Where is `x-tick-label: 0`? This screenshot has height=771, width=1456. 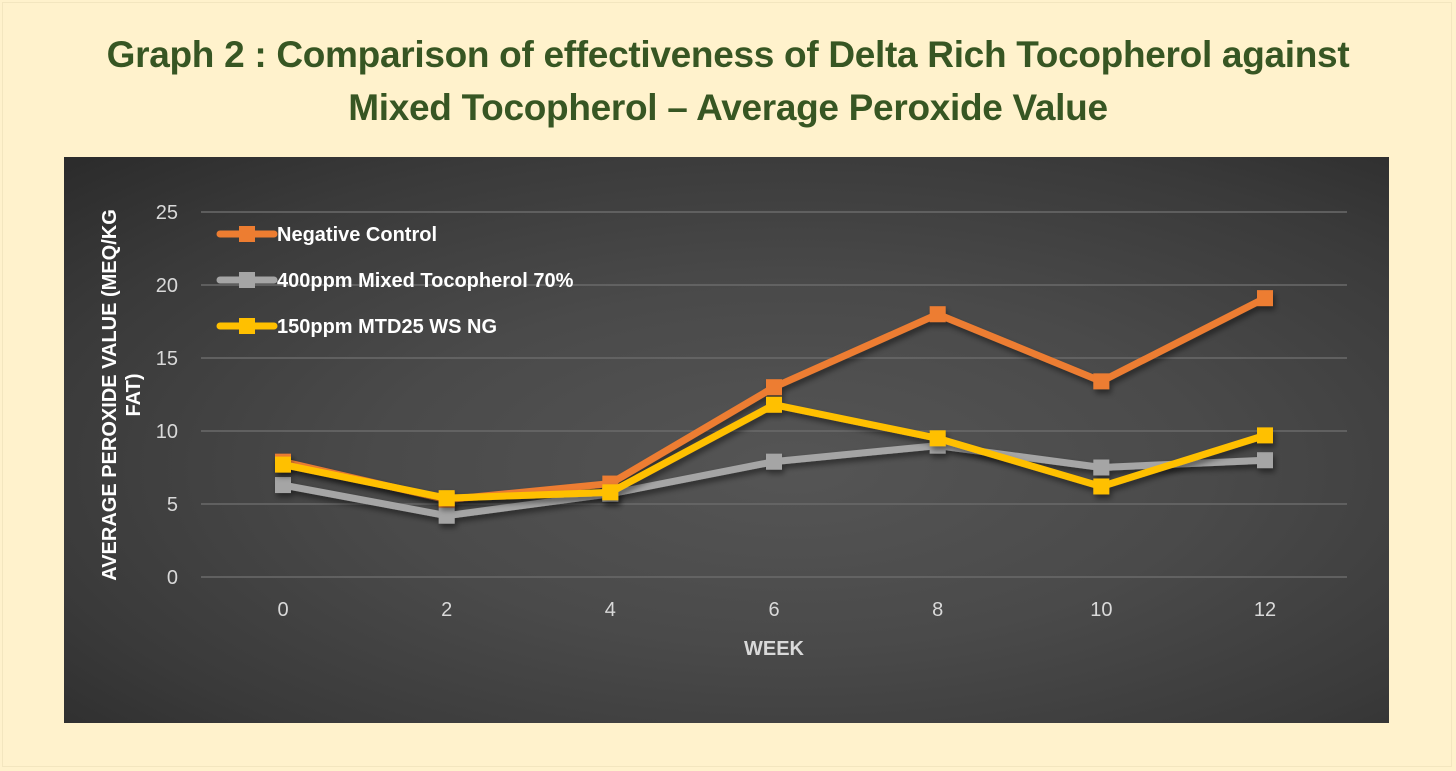
x-tick-label: 0 is located at coordinates (282, 610).